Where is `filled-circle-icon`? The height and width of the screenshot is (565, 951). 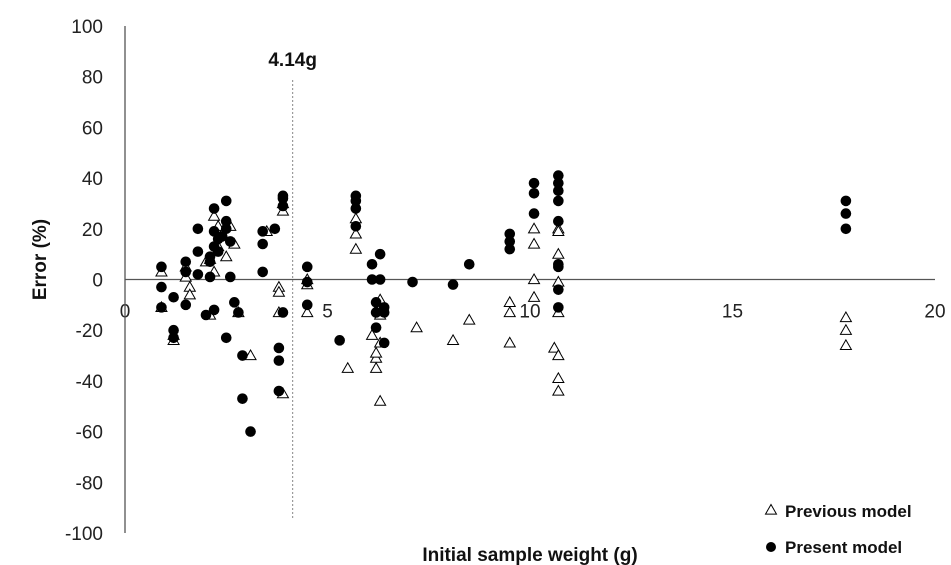
filled-circle-icon is located at coordinates (771, 547).